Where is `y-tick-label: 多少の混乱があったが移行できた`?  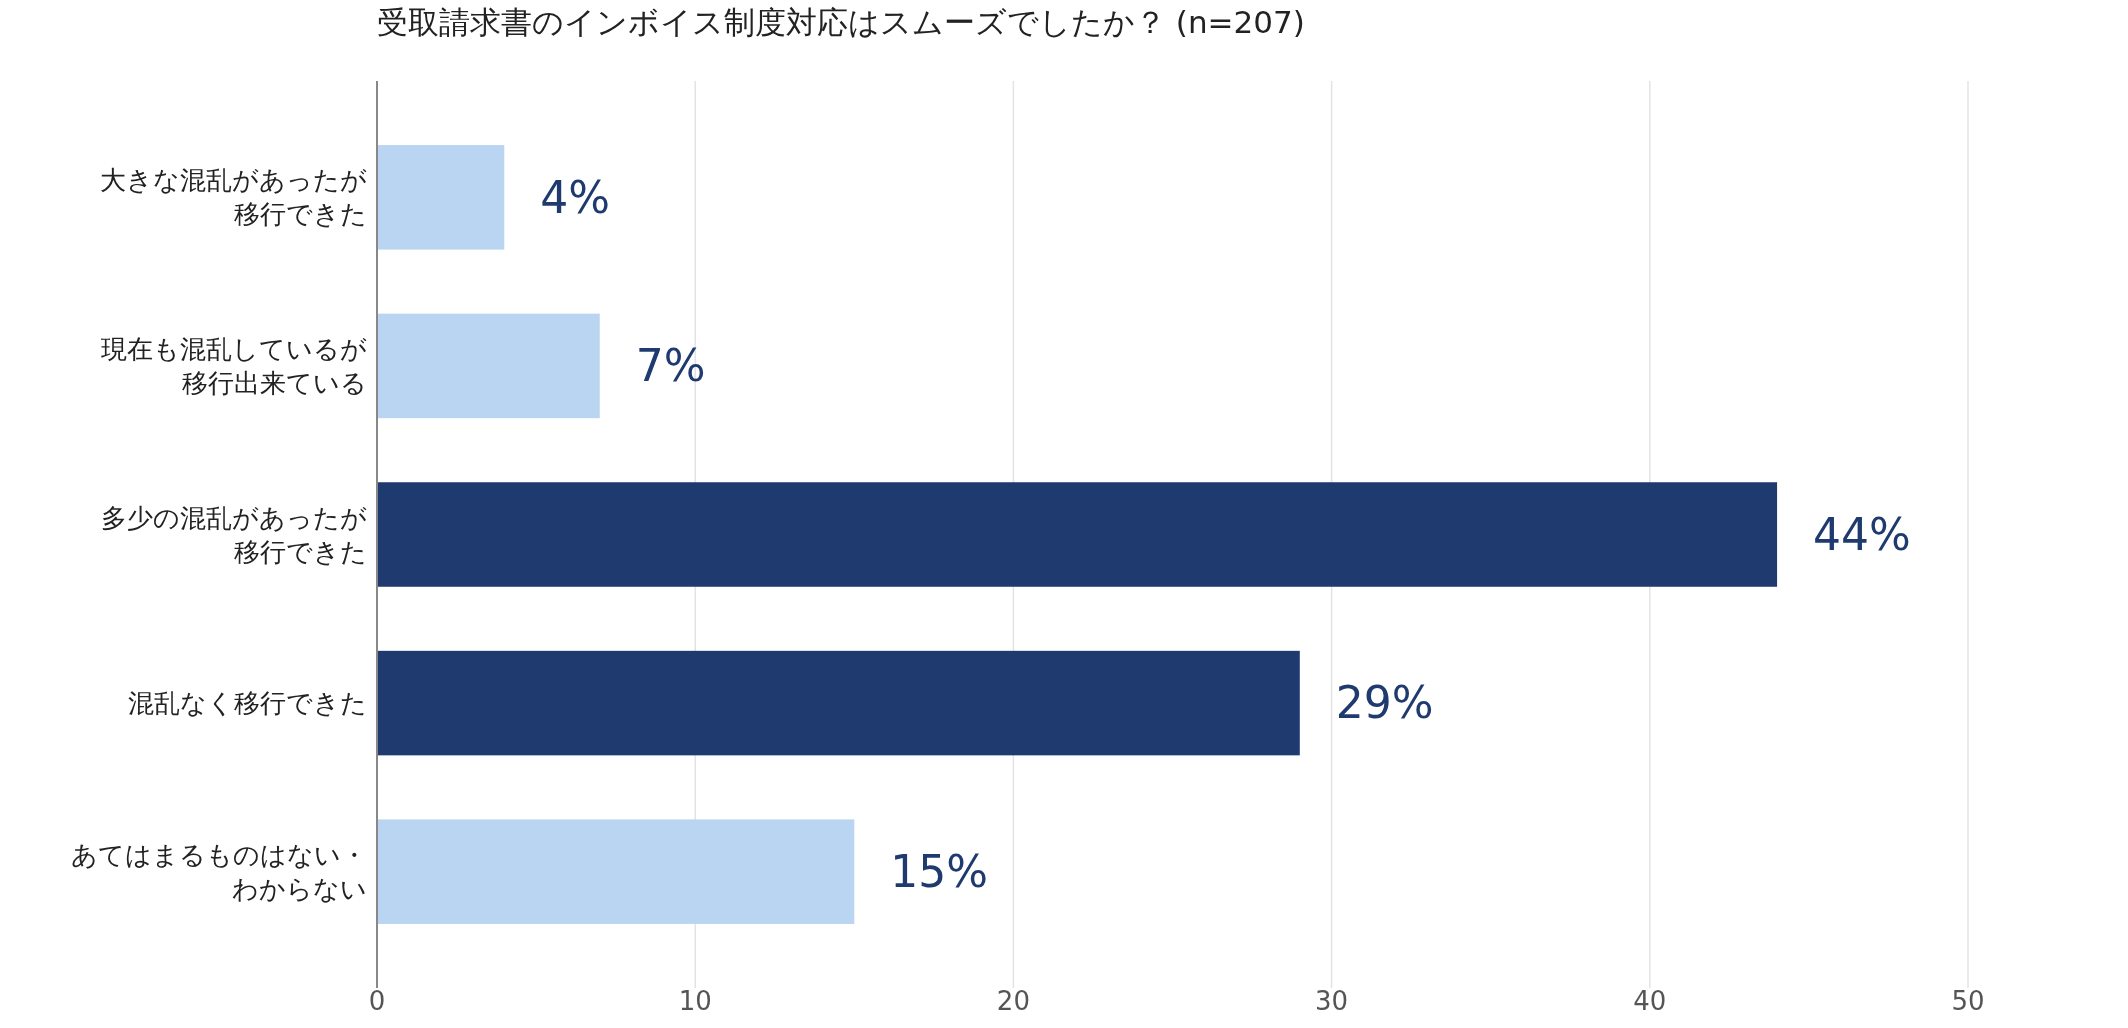 y-tick-label: 多少の混乱があったが移行できた is located at coordinates (234, 534).